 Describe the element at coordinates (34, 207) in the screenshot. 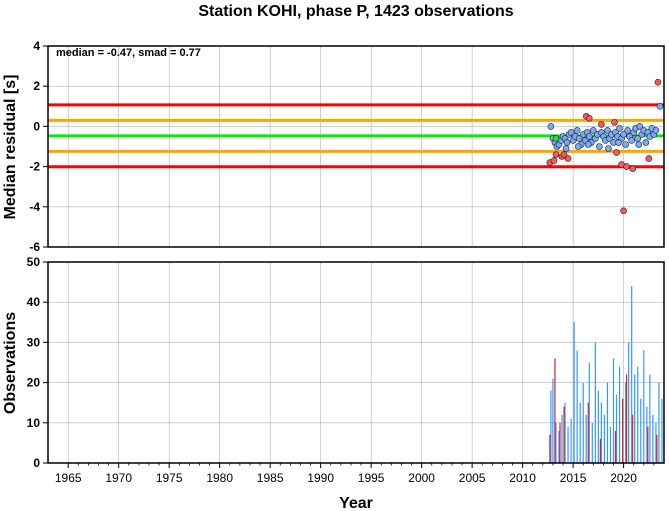

I see `y-tick-label: -4` at that location.